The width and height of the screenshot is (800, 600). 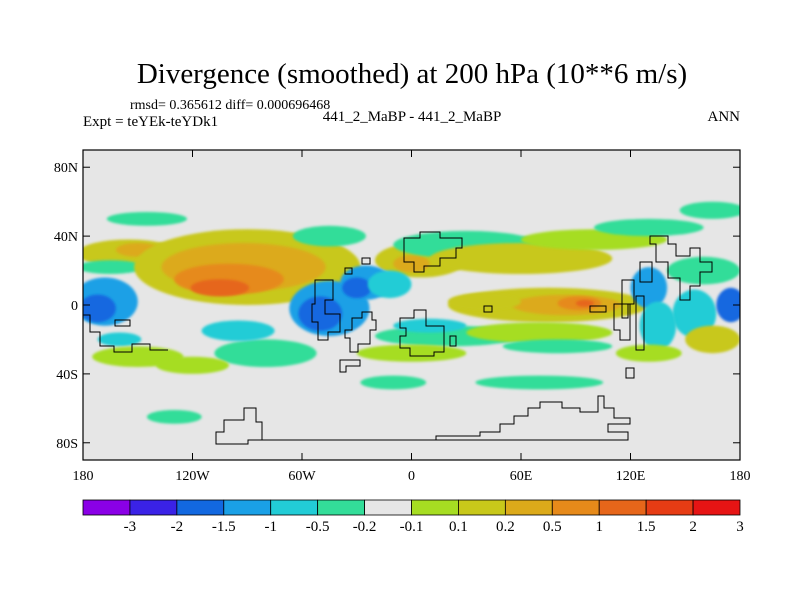 I want to click on central-america-outline, so click(x=357, y=266).